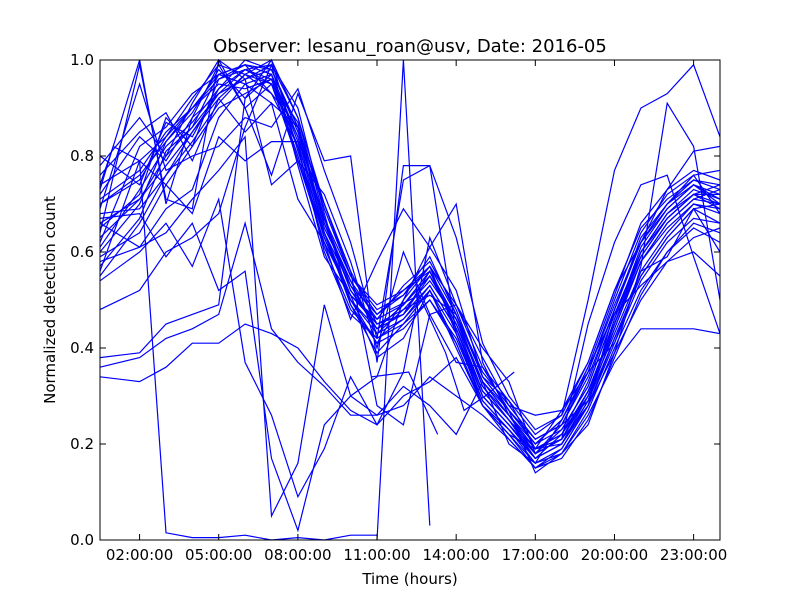  What do you see at coordinates (409, 579) in the screenshot?
I see `x-axis-label: Time (hours)` at bounding box center [409, 579].